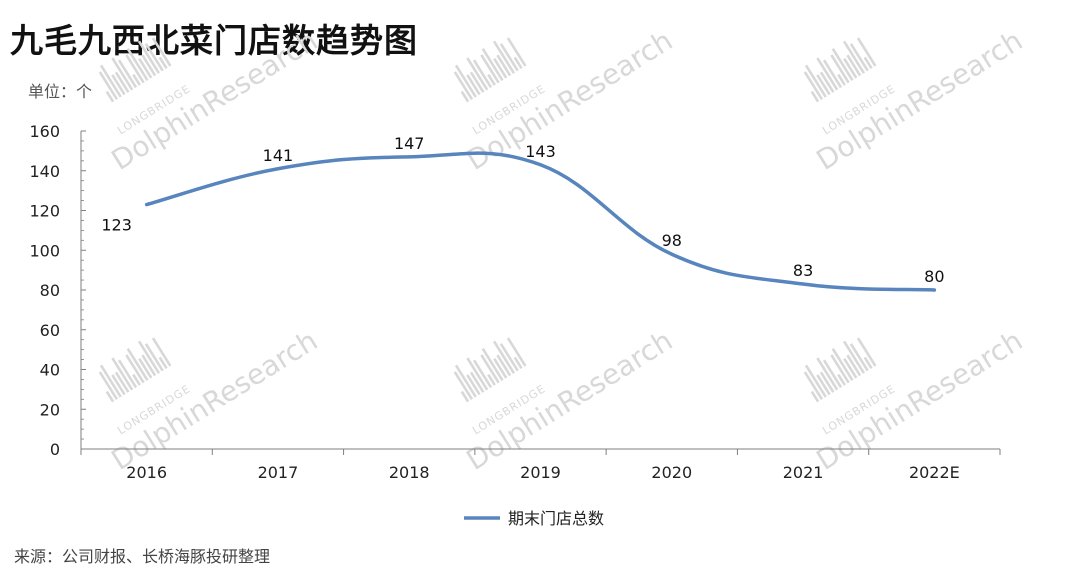  What do you see at coordinates (50, 409) in the screenshot?
I see `y-tick-label: 20` at bounding box center [50, 409].